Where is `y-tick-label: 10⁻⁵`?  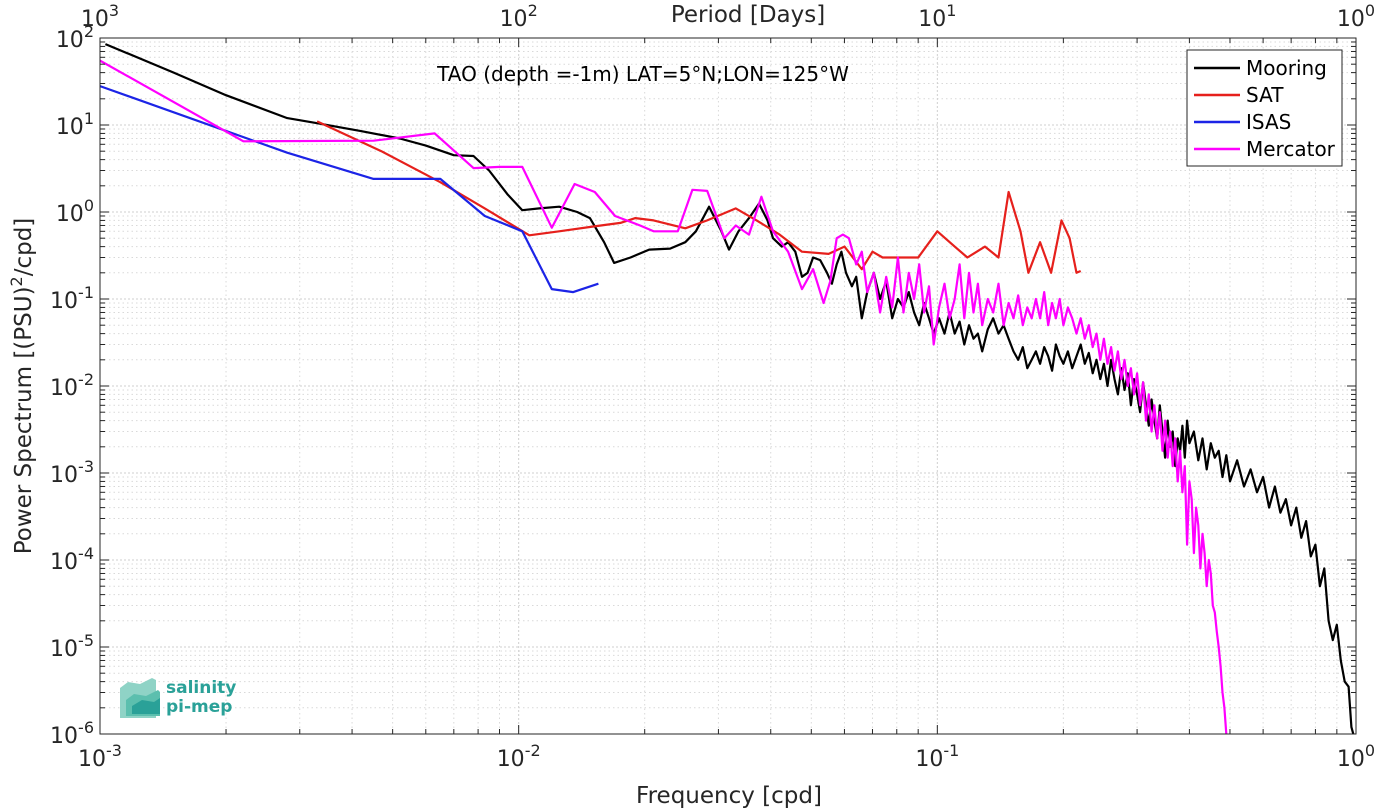 y-tick-label: 10⁻⁵ is located at coordinates (72, 646).